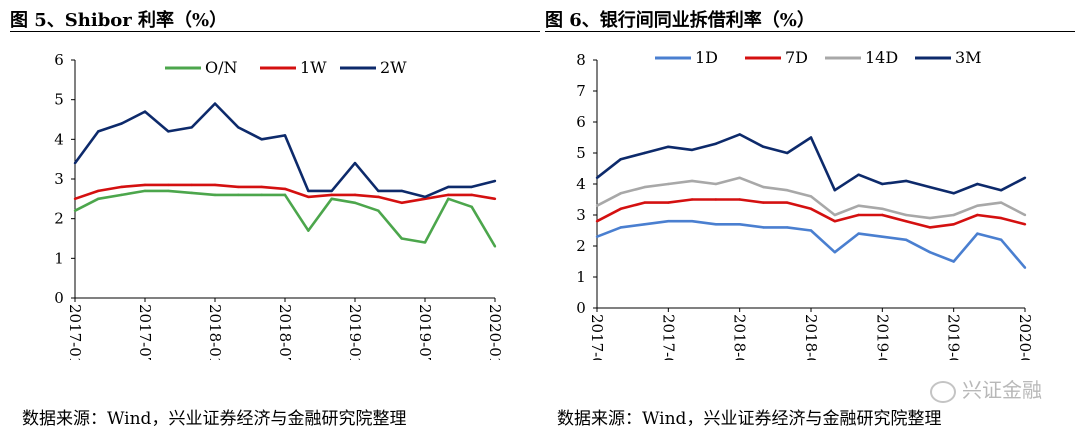 Image resolution: width=1080 pixels, height=438 pixels. I want to click on legend-label: 1D, so click(706, 57).